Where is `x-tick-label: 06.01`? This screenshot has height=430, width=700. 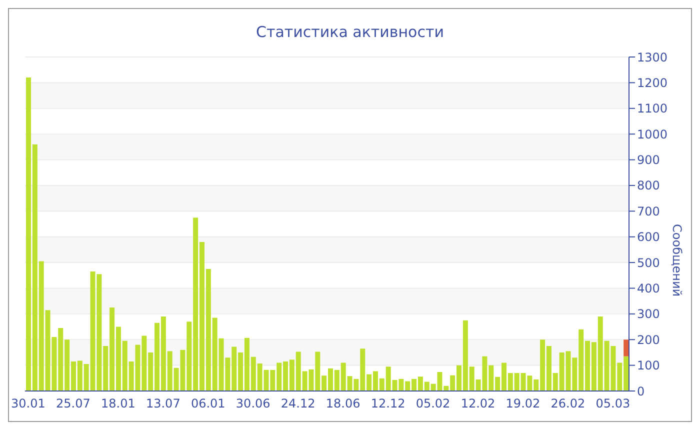
x-tick-label: 06.01 is located at coordinates (208, 403).